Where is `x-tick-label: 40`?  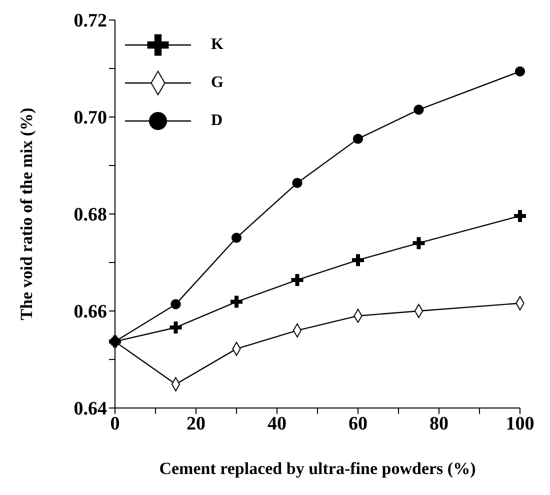
x-tick-label: 40 is located at coordinates (277, 423).